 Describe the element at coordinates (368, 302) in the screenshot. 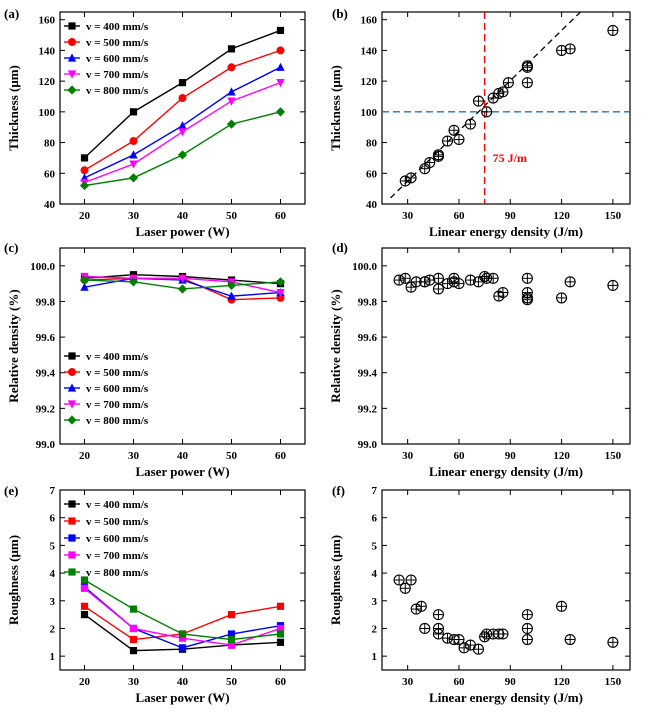

I see `y-tick-label: 99.8` at that location.